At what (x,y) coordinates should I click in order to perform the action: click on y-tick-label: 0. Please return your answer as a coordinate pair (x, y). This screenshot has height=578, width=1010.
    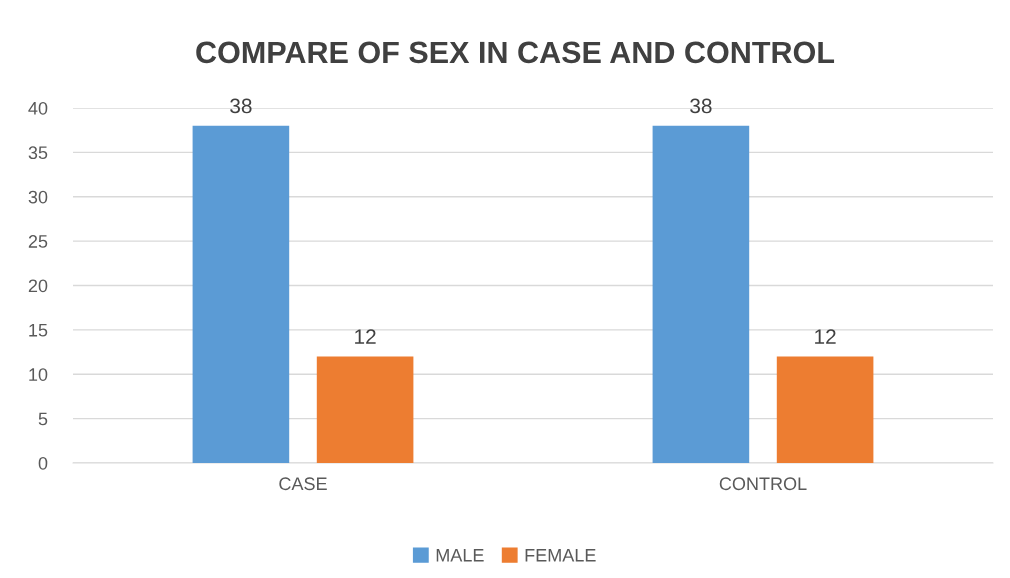
    Looking at the image, I should click on (43, 463).